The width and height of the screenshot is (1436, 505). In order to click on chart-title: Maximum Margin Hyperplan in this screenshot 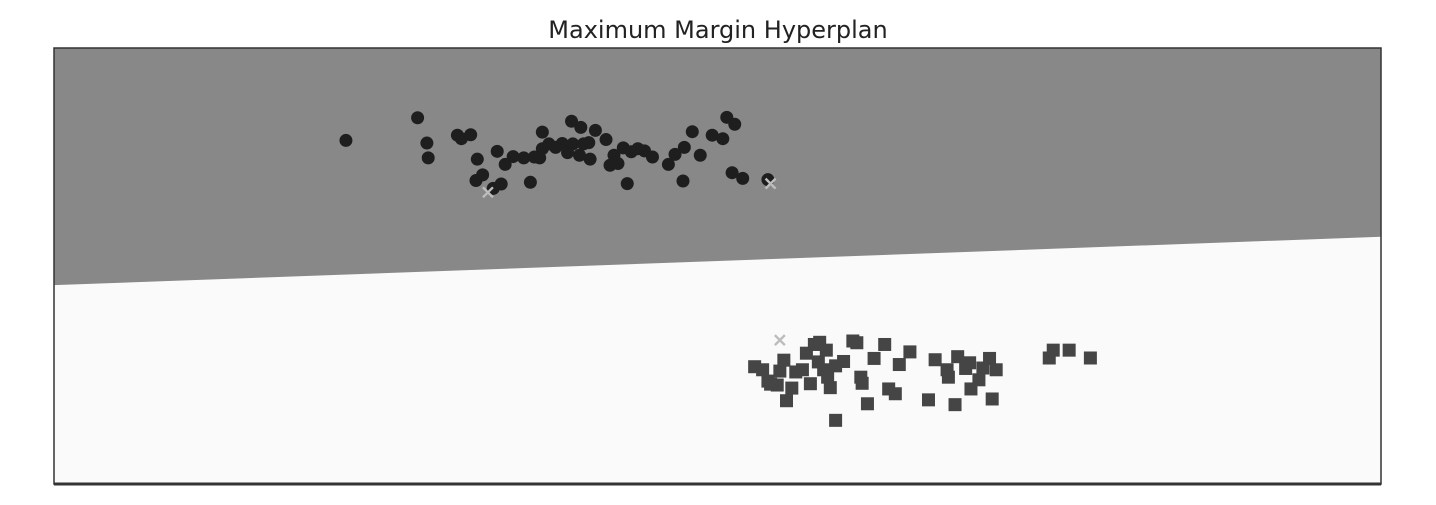, I will do `click(717, 30)`.